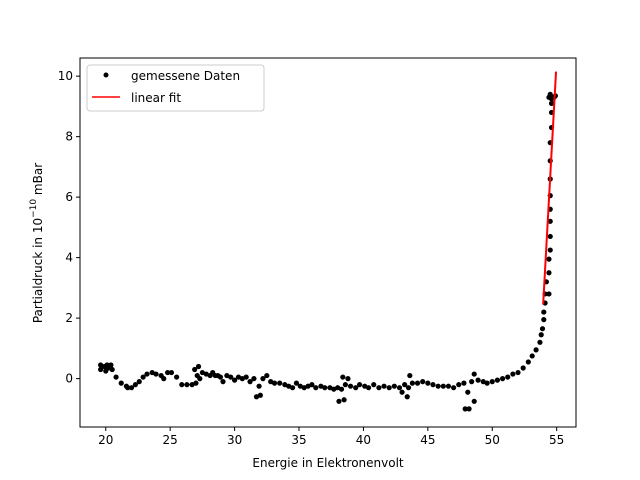 The width and height of the screenshot is (640, 480). Describe the element at coordinates (65, 76) in the screenshot. I see `y-tick-label: 10` at that location.